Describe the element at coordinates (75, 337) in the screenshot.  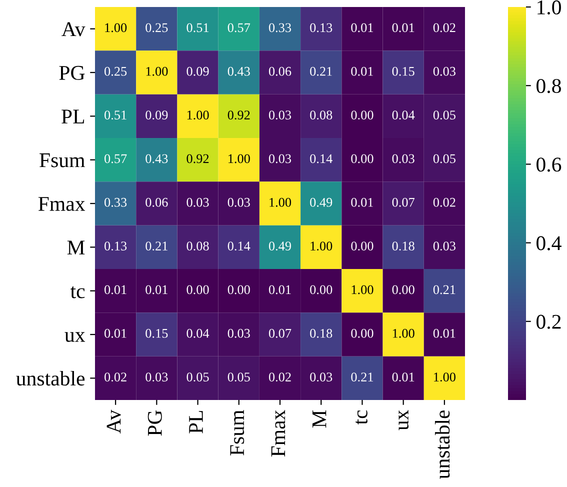
I see `y-tick-label: ux` at that location.